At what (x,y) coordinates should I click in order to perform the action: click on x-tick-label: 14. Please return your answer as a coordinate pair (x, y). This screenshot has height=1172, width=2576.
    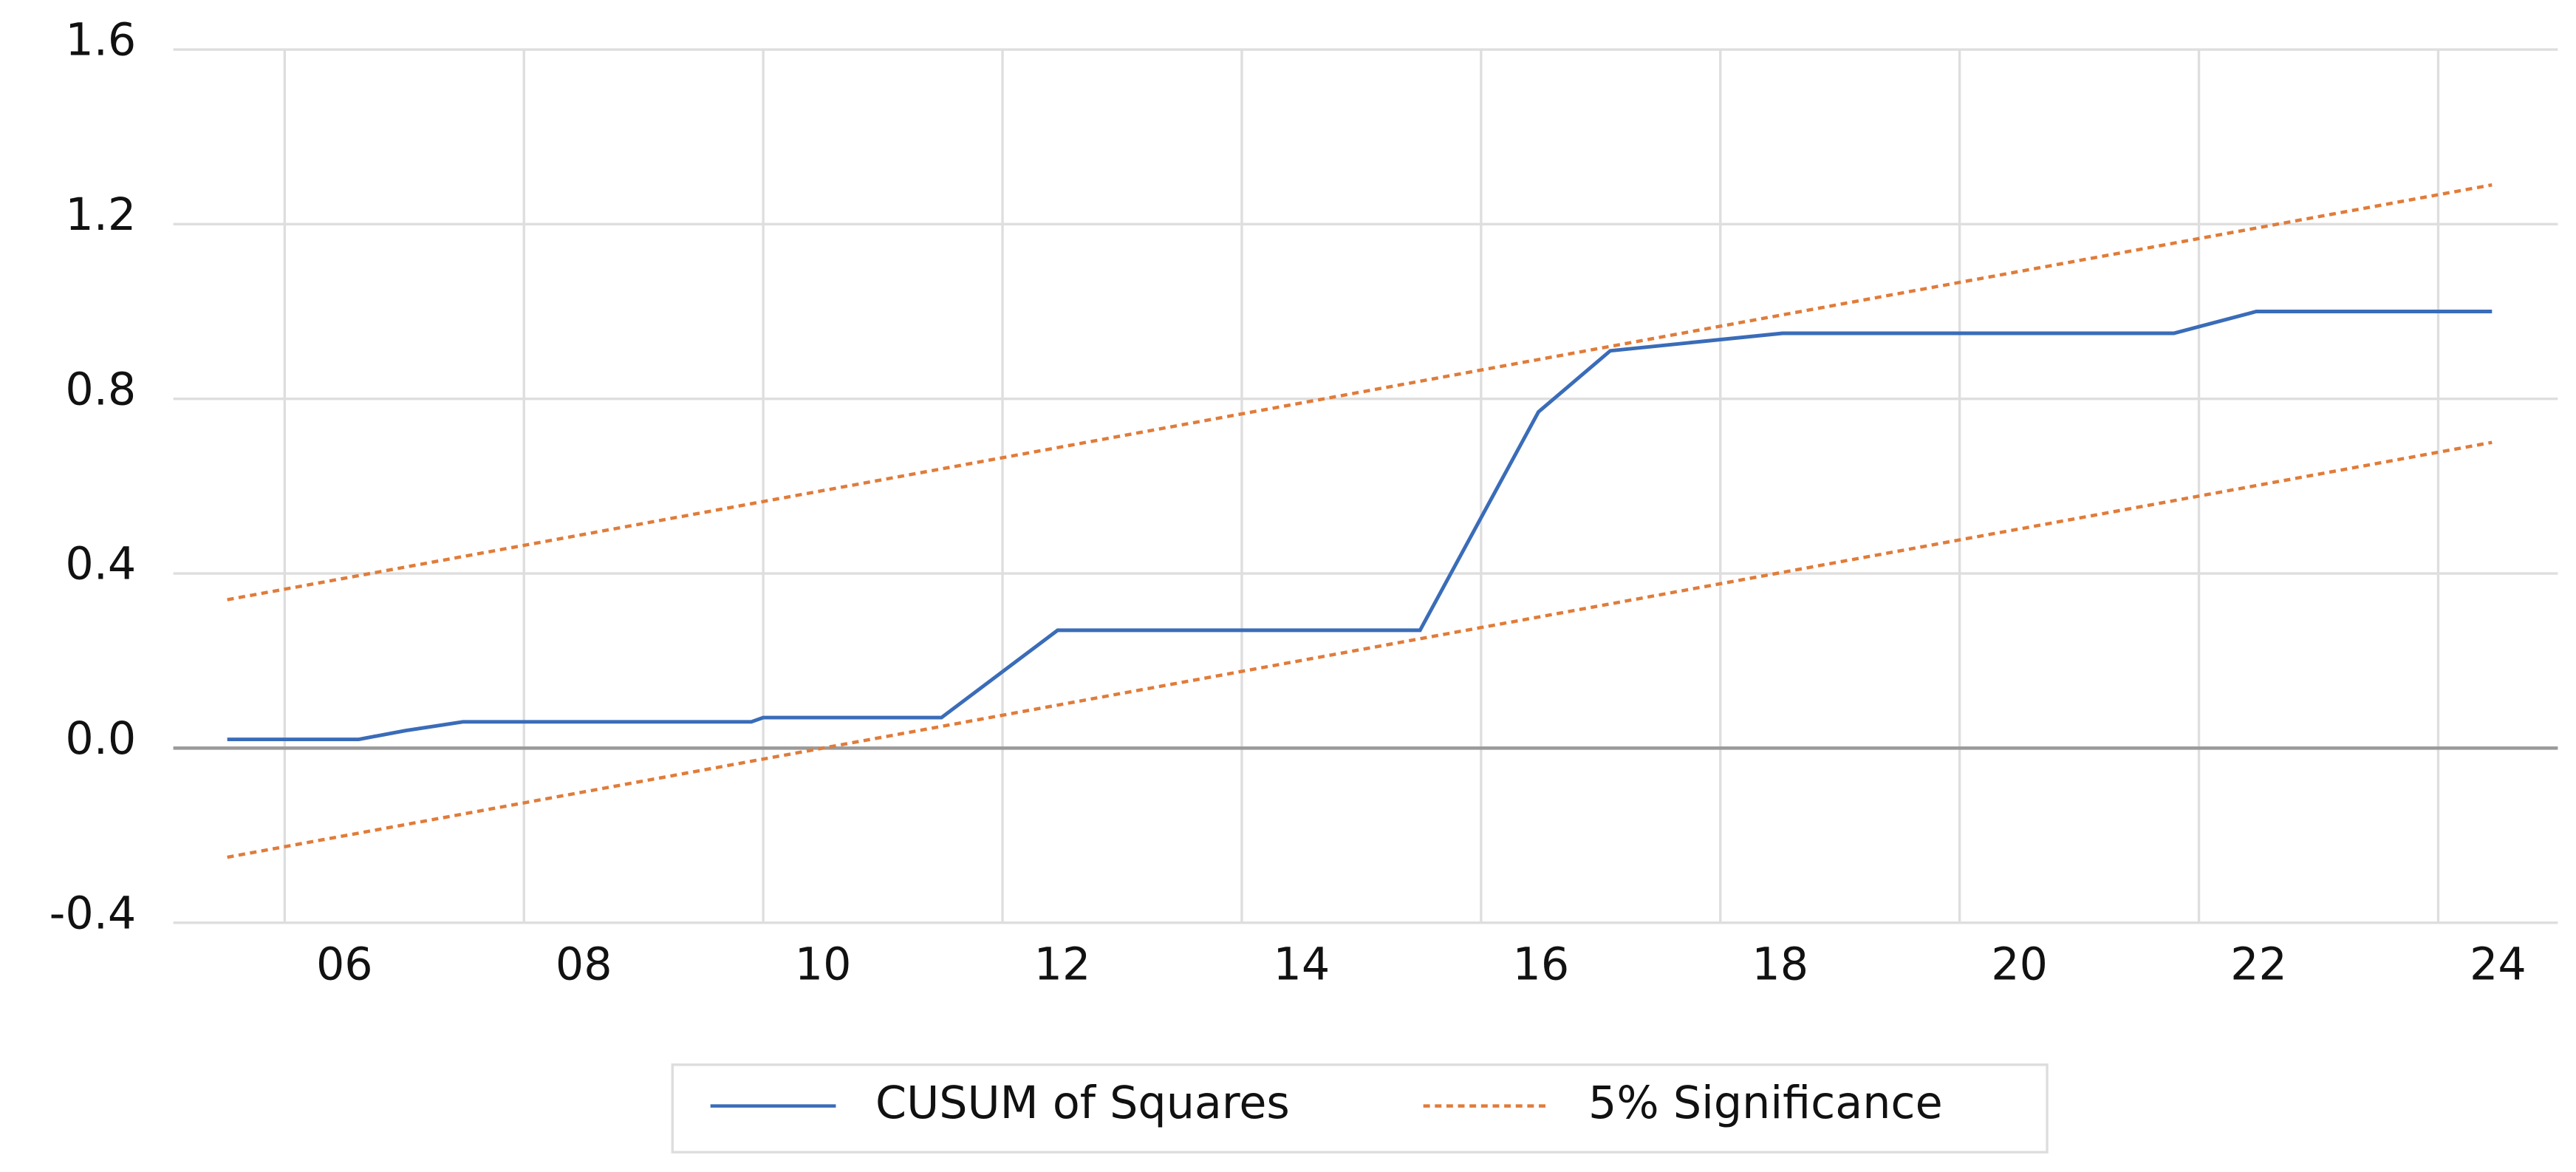
    Looking at the image, I should click on (1302, 965).